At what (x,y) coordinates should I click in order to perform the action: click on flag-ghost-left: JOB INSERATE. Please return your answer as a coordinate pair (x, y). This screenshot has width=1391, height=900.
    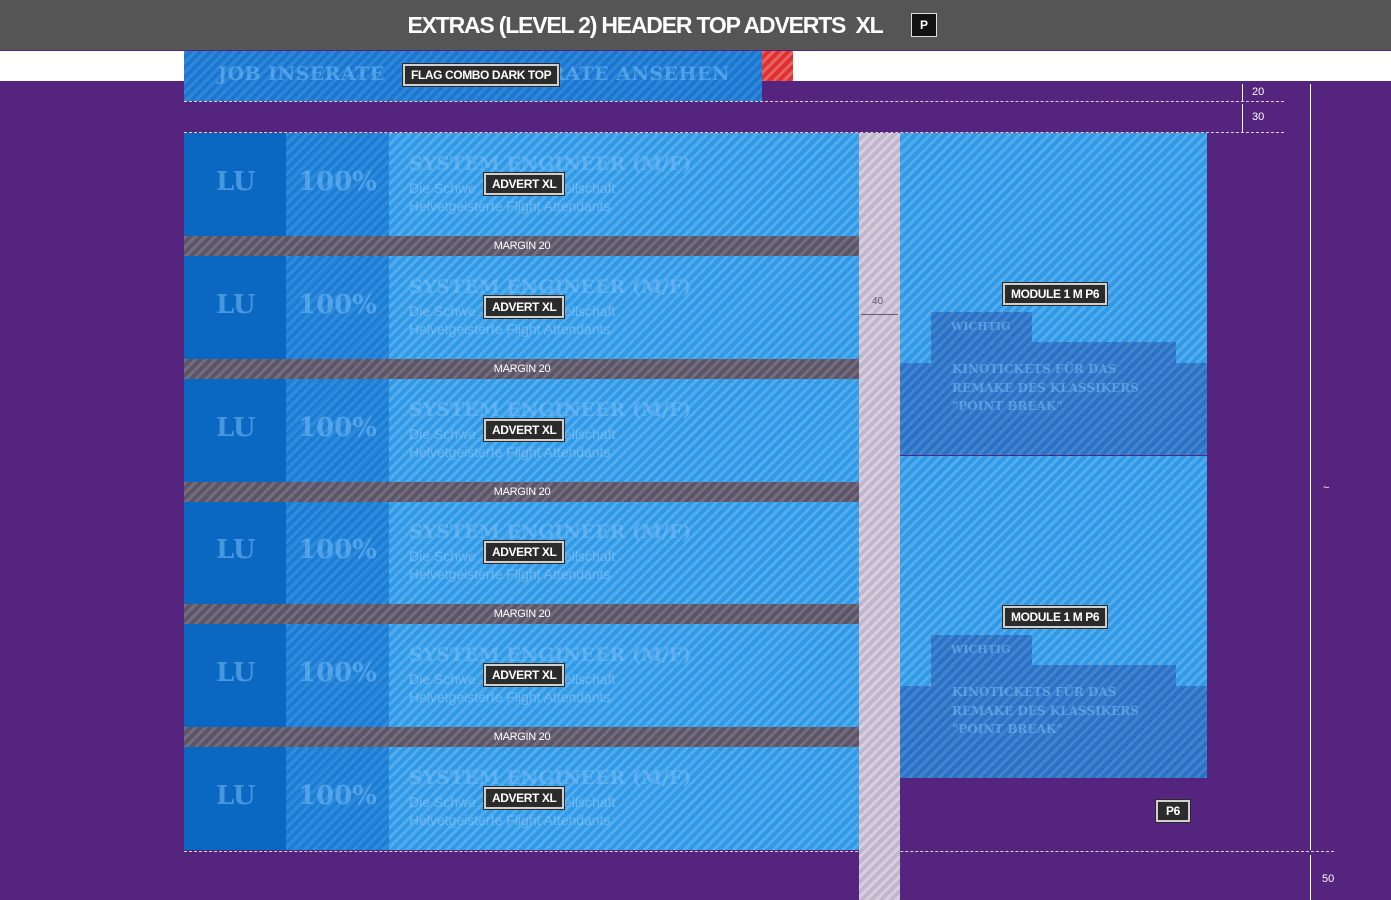
    Looking at the image, I should click on (301, 74).